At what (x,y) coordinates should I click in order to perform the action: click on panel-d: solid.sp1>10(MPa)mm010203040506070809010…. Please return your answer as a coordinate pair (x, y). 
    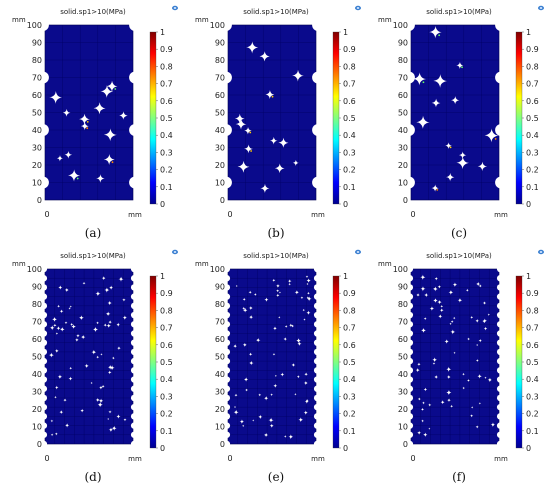
    Looking at the image, I should click on (95, 366).